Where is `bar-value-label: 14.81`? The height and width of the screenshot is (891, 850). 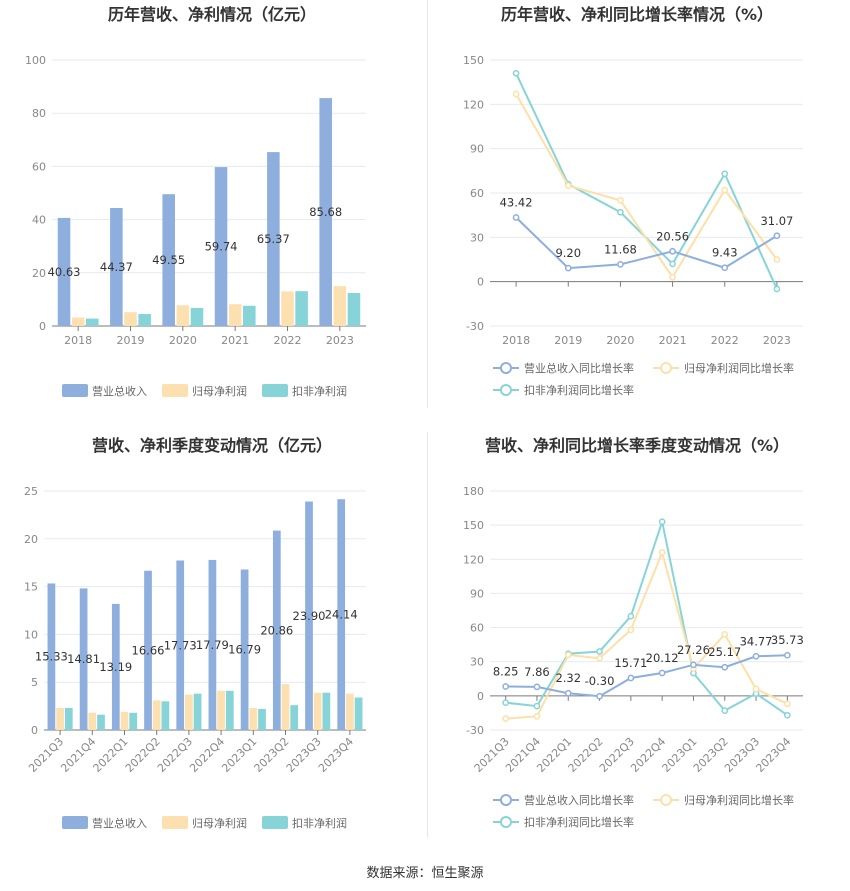
bar-value-label: 14.81 is located at coordinates (83, 659).